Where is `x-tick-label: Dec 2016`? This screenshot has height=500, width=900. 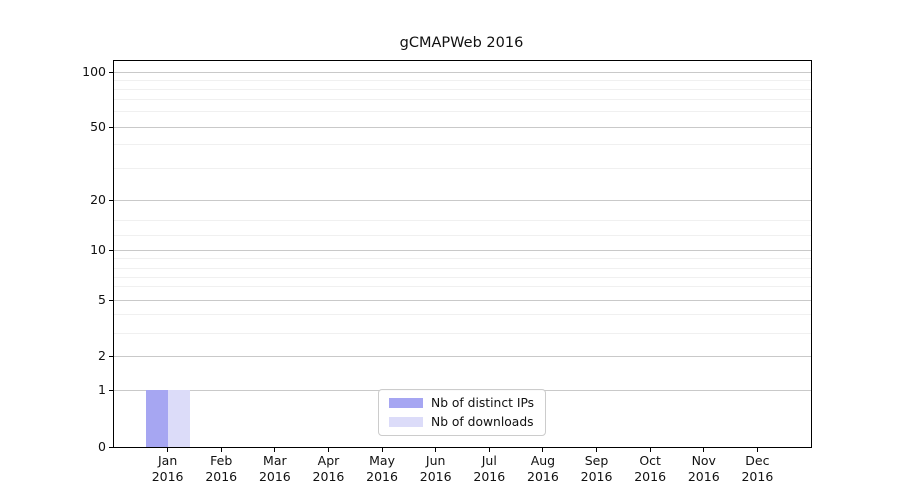 x-tick-label: Dec 2016 is located at coordinates (757, 468).